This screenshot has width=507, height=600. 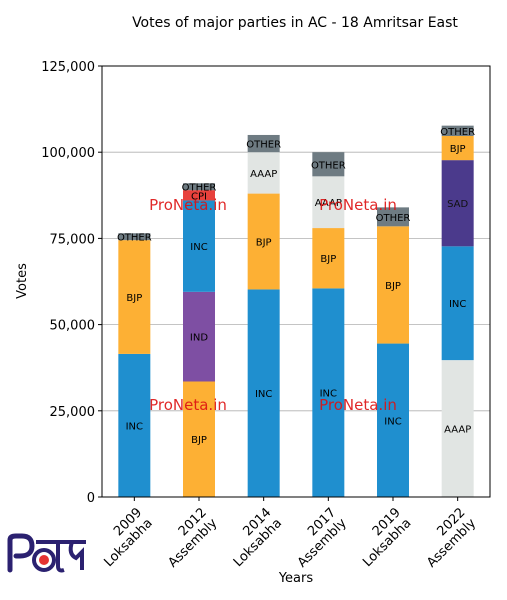 What do you see at coordinates (73, 412) in the screenshot?
I see `y-tick-label: 25,000` at bounding box center [73, 412].